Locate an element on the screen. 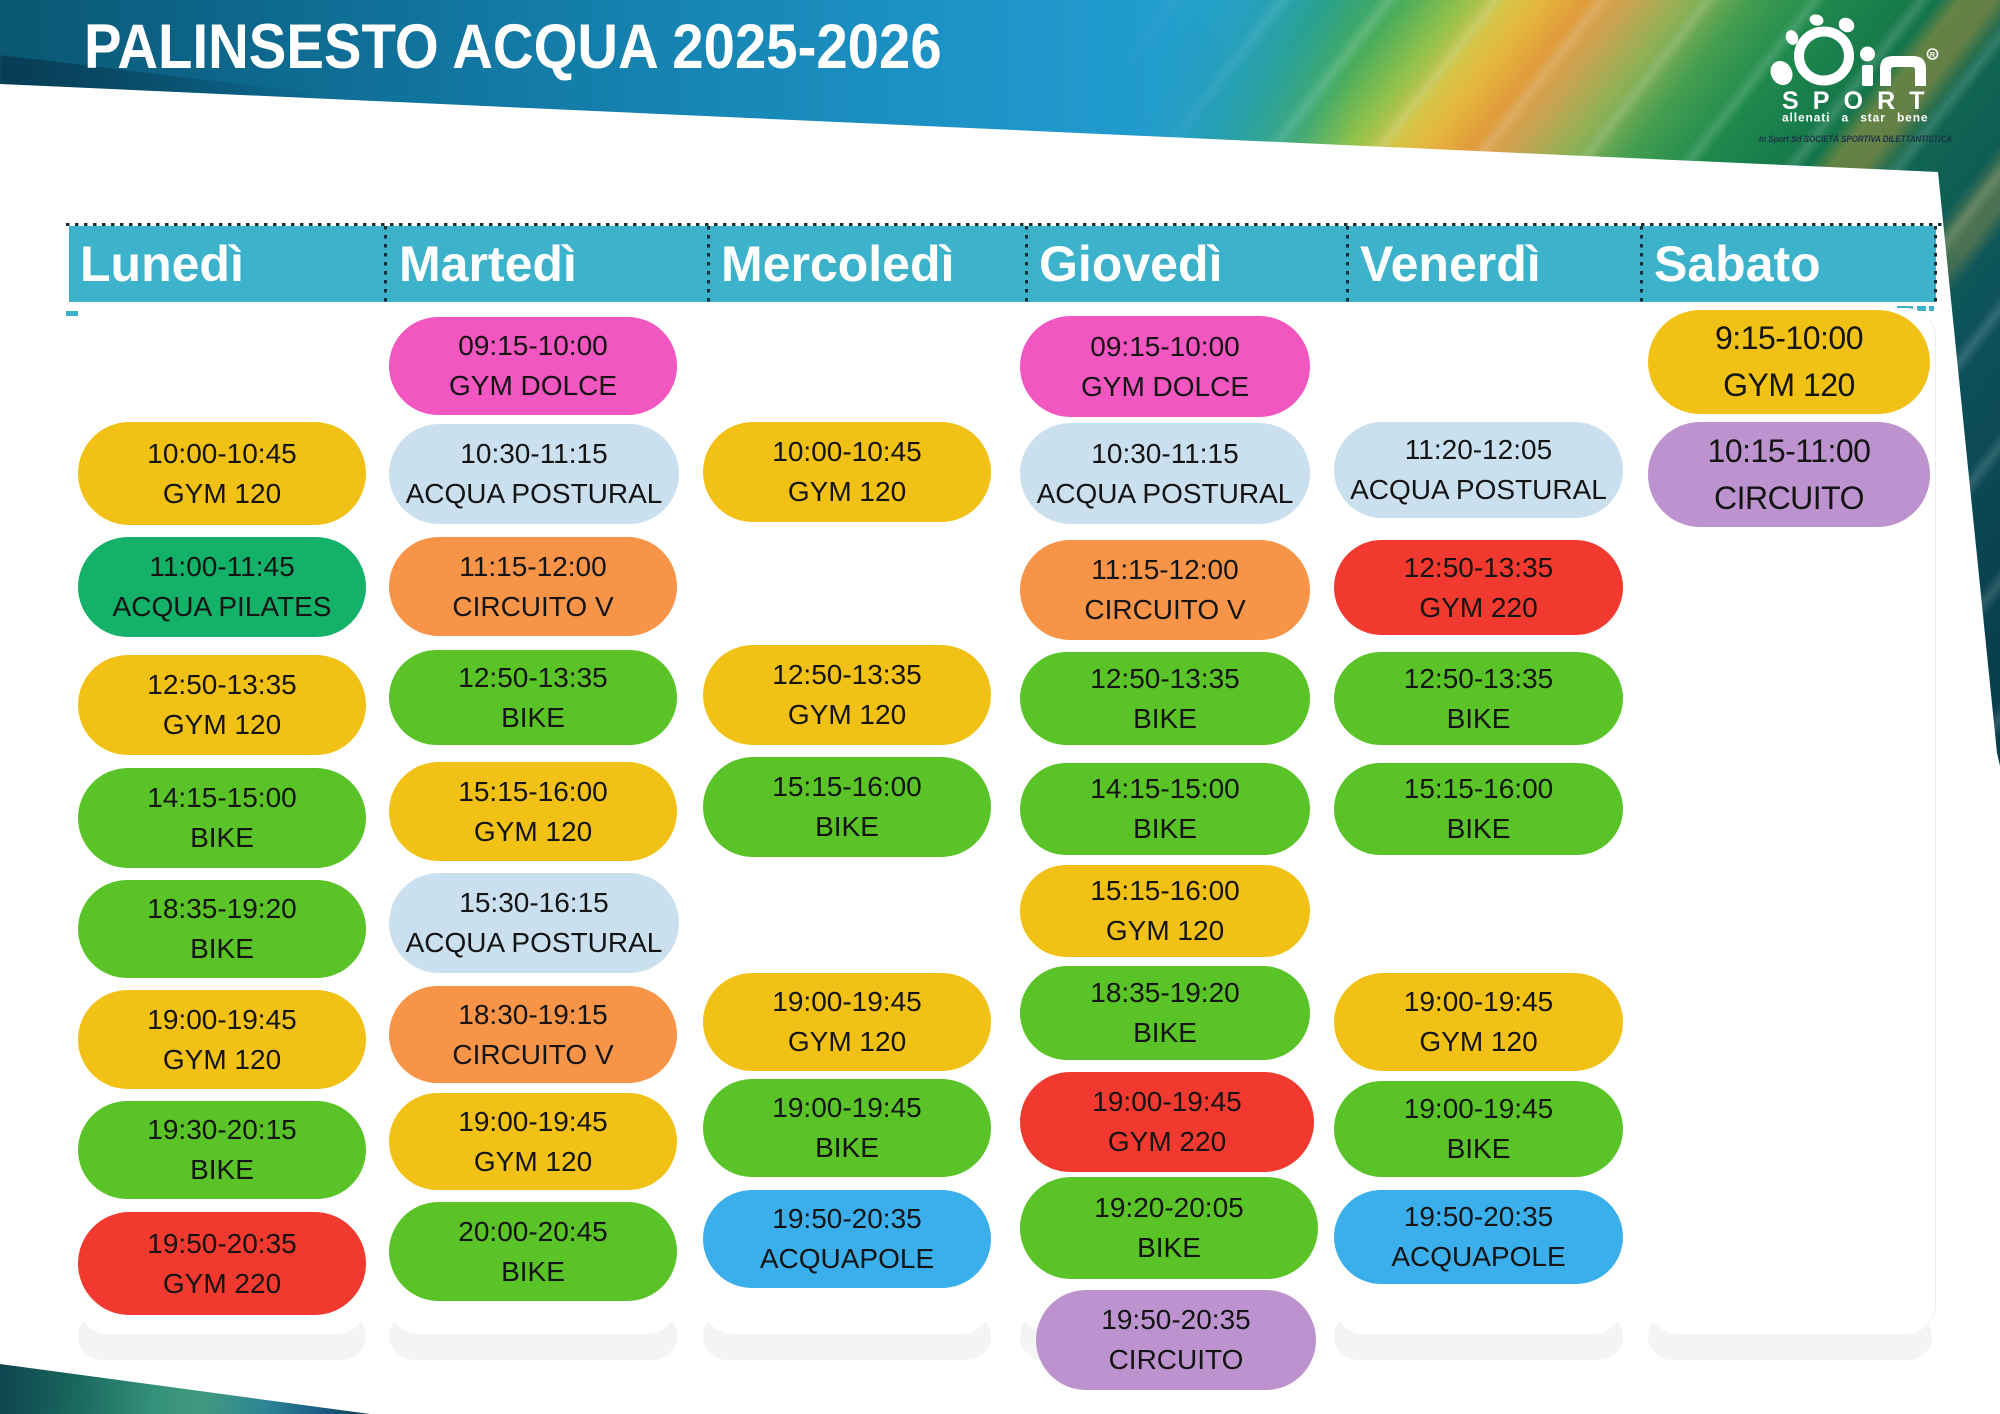 The image size is (2000, 1414). svg-text: R is located at coordinates (1933, 54).